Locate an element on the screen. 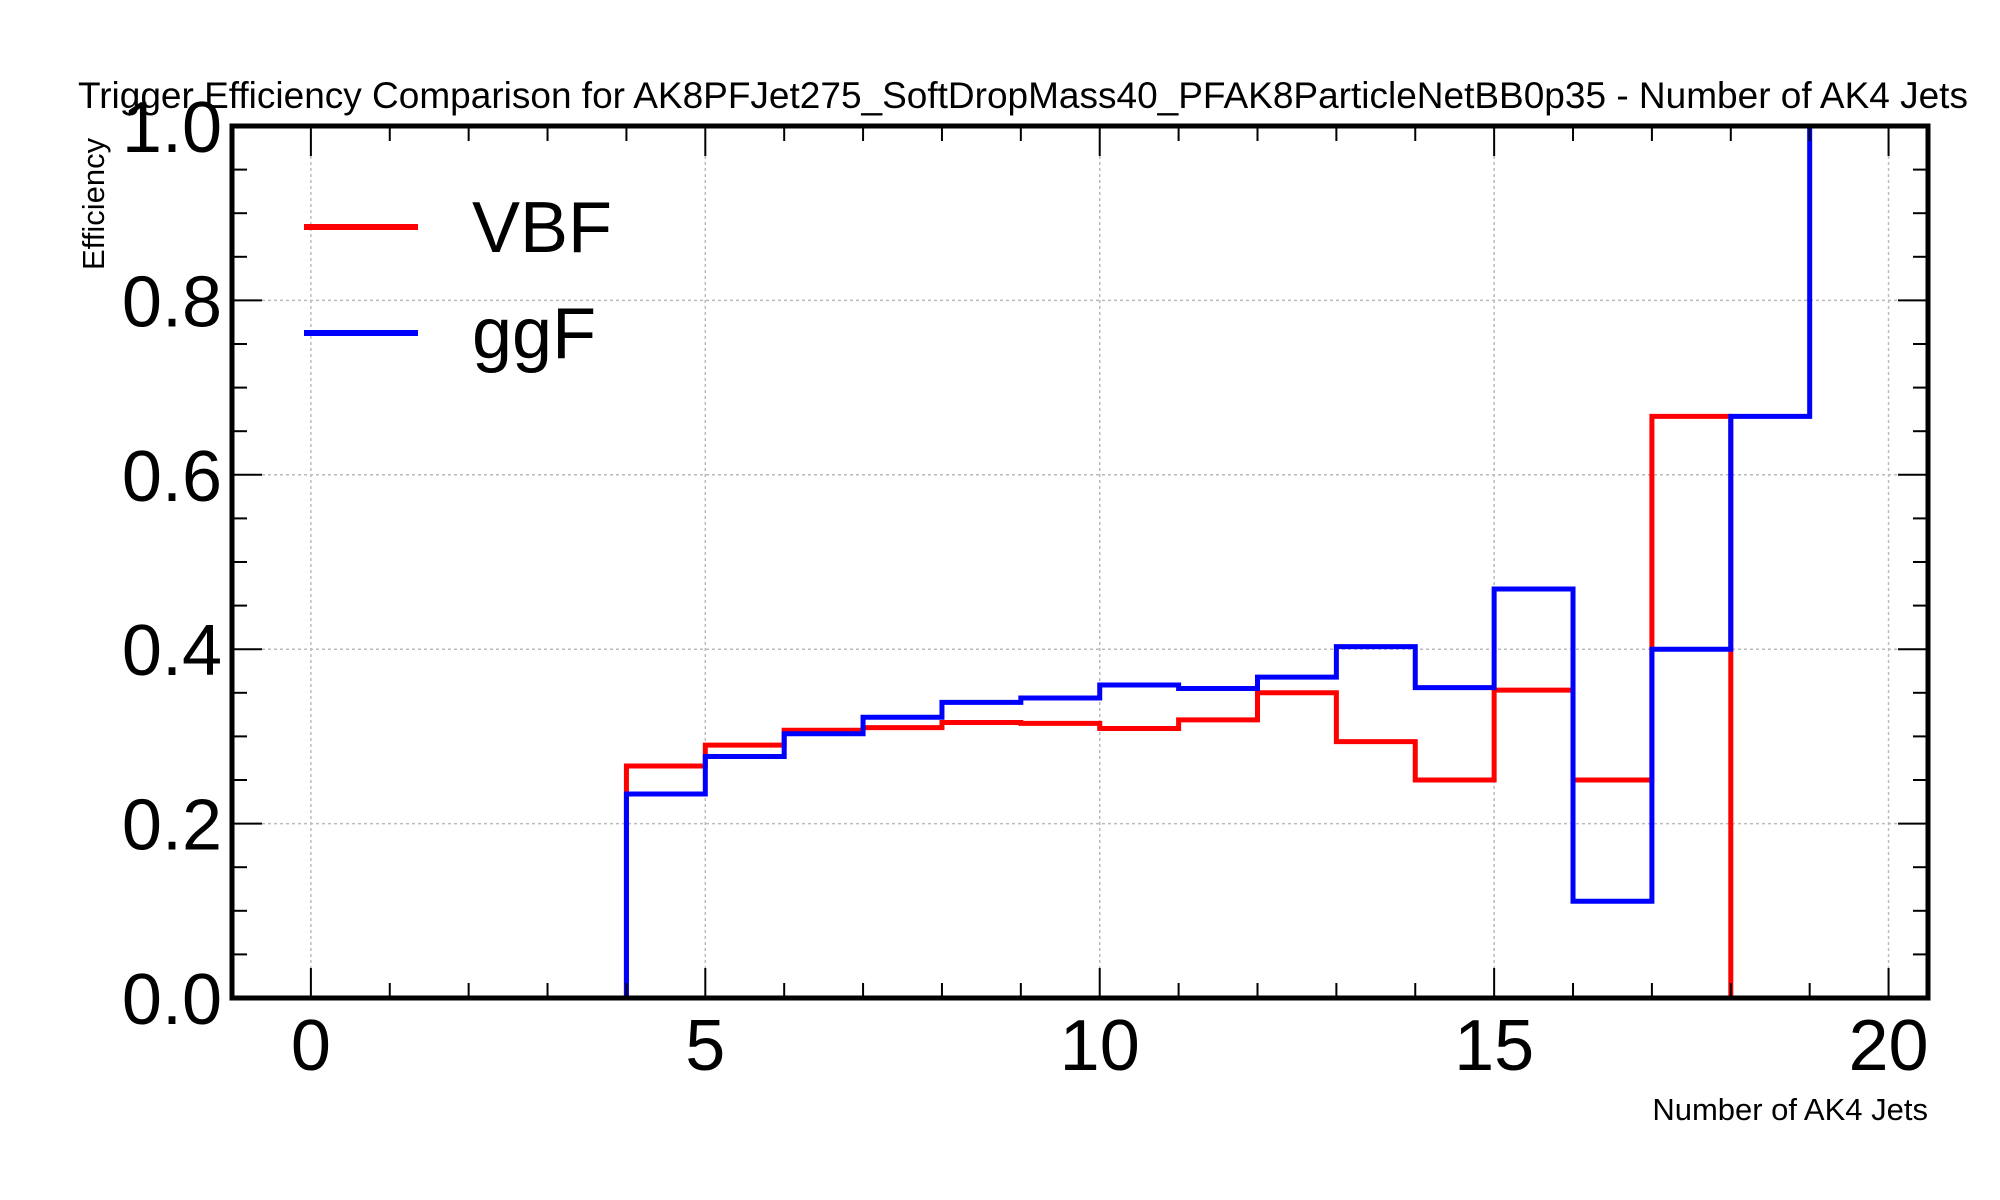  y-axis-label: Efficiency is located at coordinates (93, 203).